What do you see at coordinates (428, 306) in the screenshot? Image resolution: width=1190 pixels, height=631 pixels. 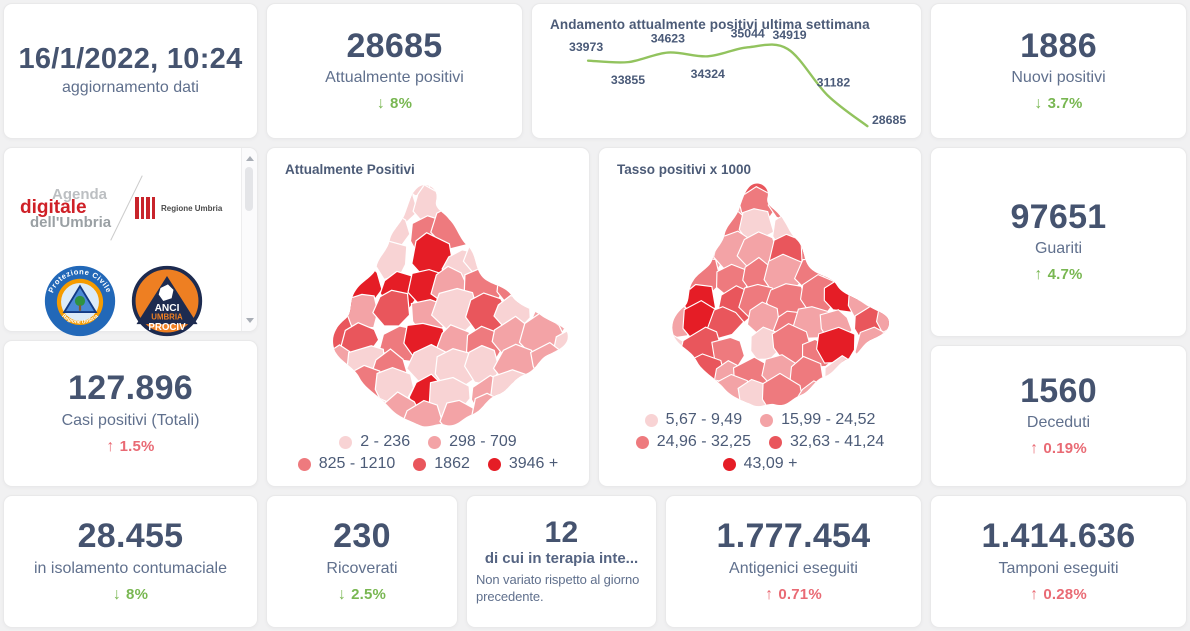 I see `map1-svg` at bounding box center [428, 306].